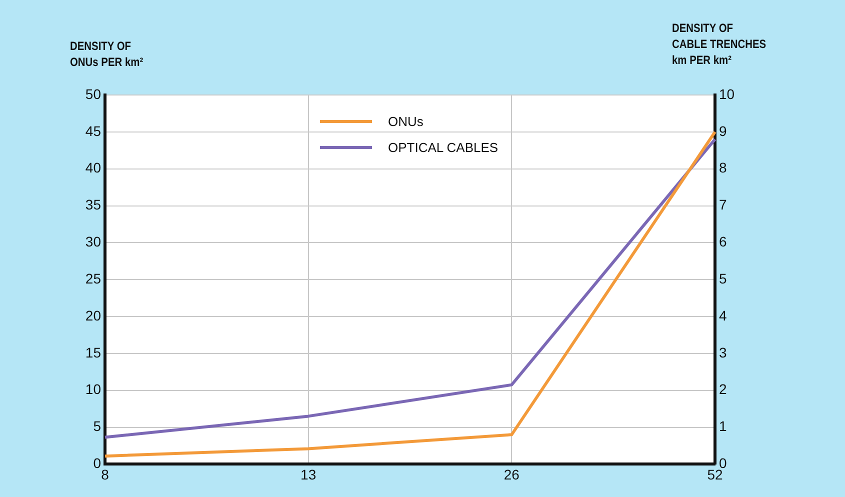 The width and height of the screenshot is (845, 497). Describe the element at coordinates (727, 94) in the screenshot. I see `y2-tick-label: 10` at that location.